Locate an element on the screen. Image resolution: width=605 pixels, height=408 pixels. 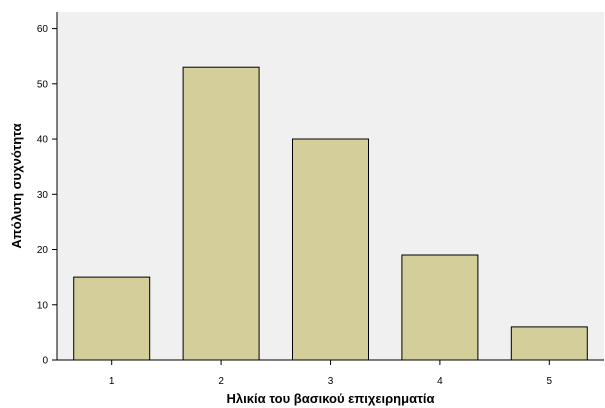
x-tick-label: 3 is located at coordinates (331, 381).